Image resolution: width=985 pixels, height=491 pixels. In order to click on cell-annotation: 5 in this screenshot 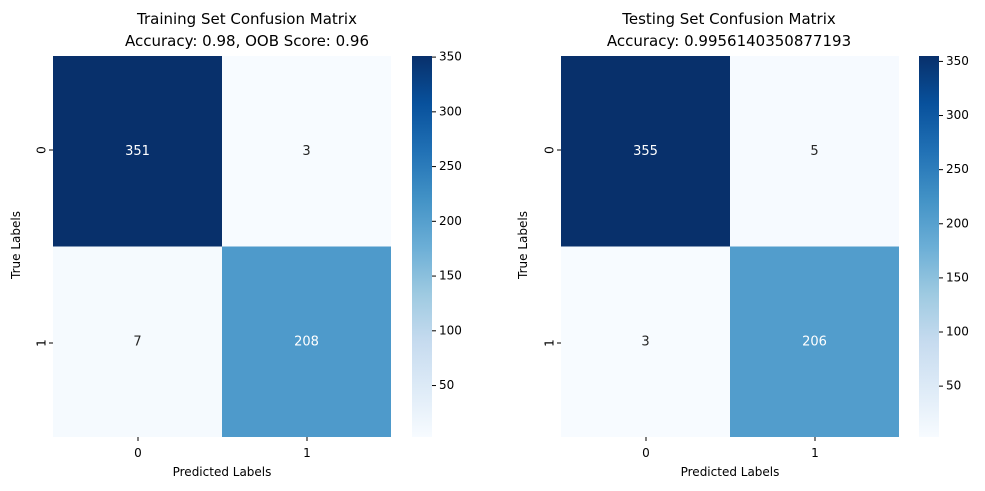, I will do `click(814, 151)`.